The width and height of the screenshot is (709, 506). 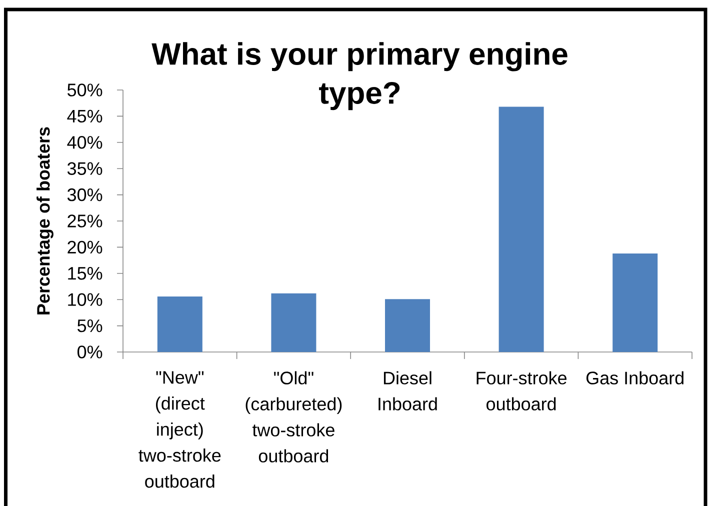 What do you see at coordinates (294, 416) in the screenshot?
I see `x-tick-label: "Old" (carbureted) two-stroke outboard` at bounding box center [294, 416].